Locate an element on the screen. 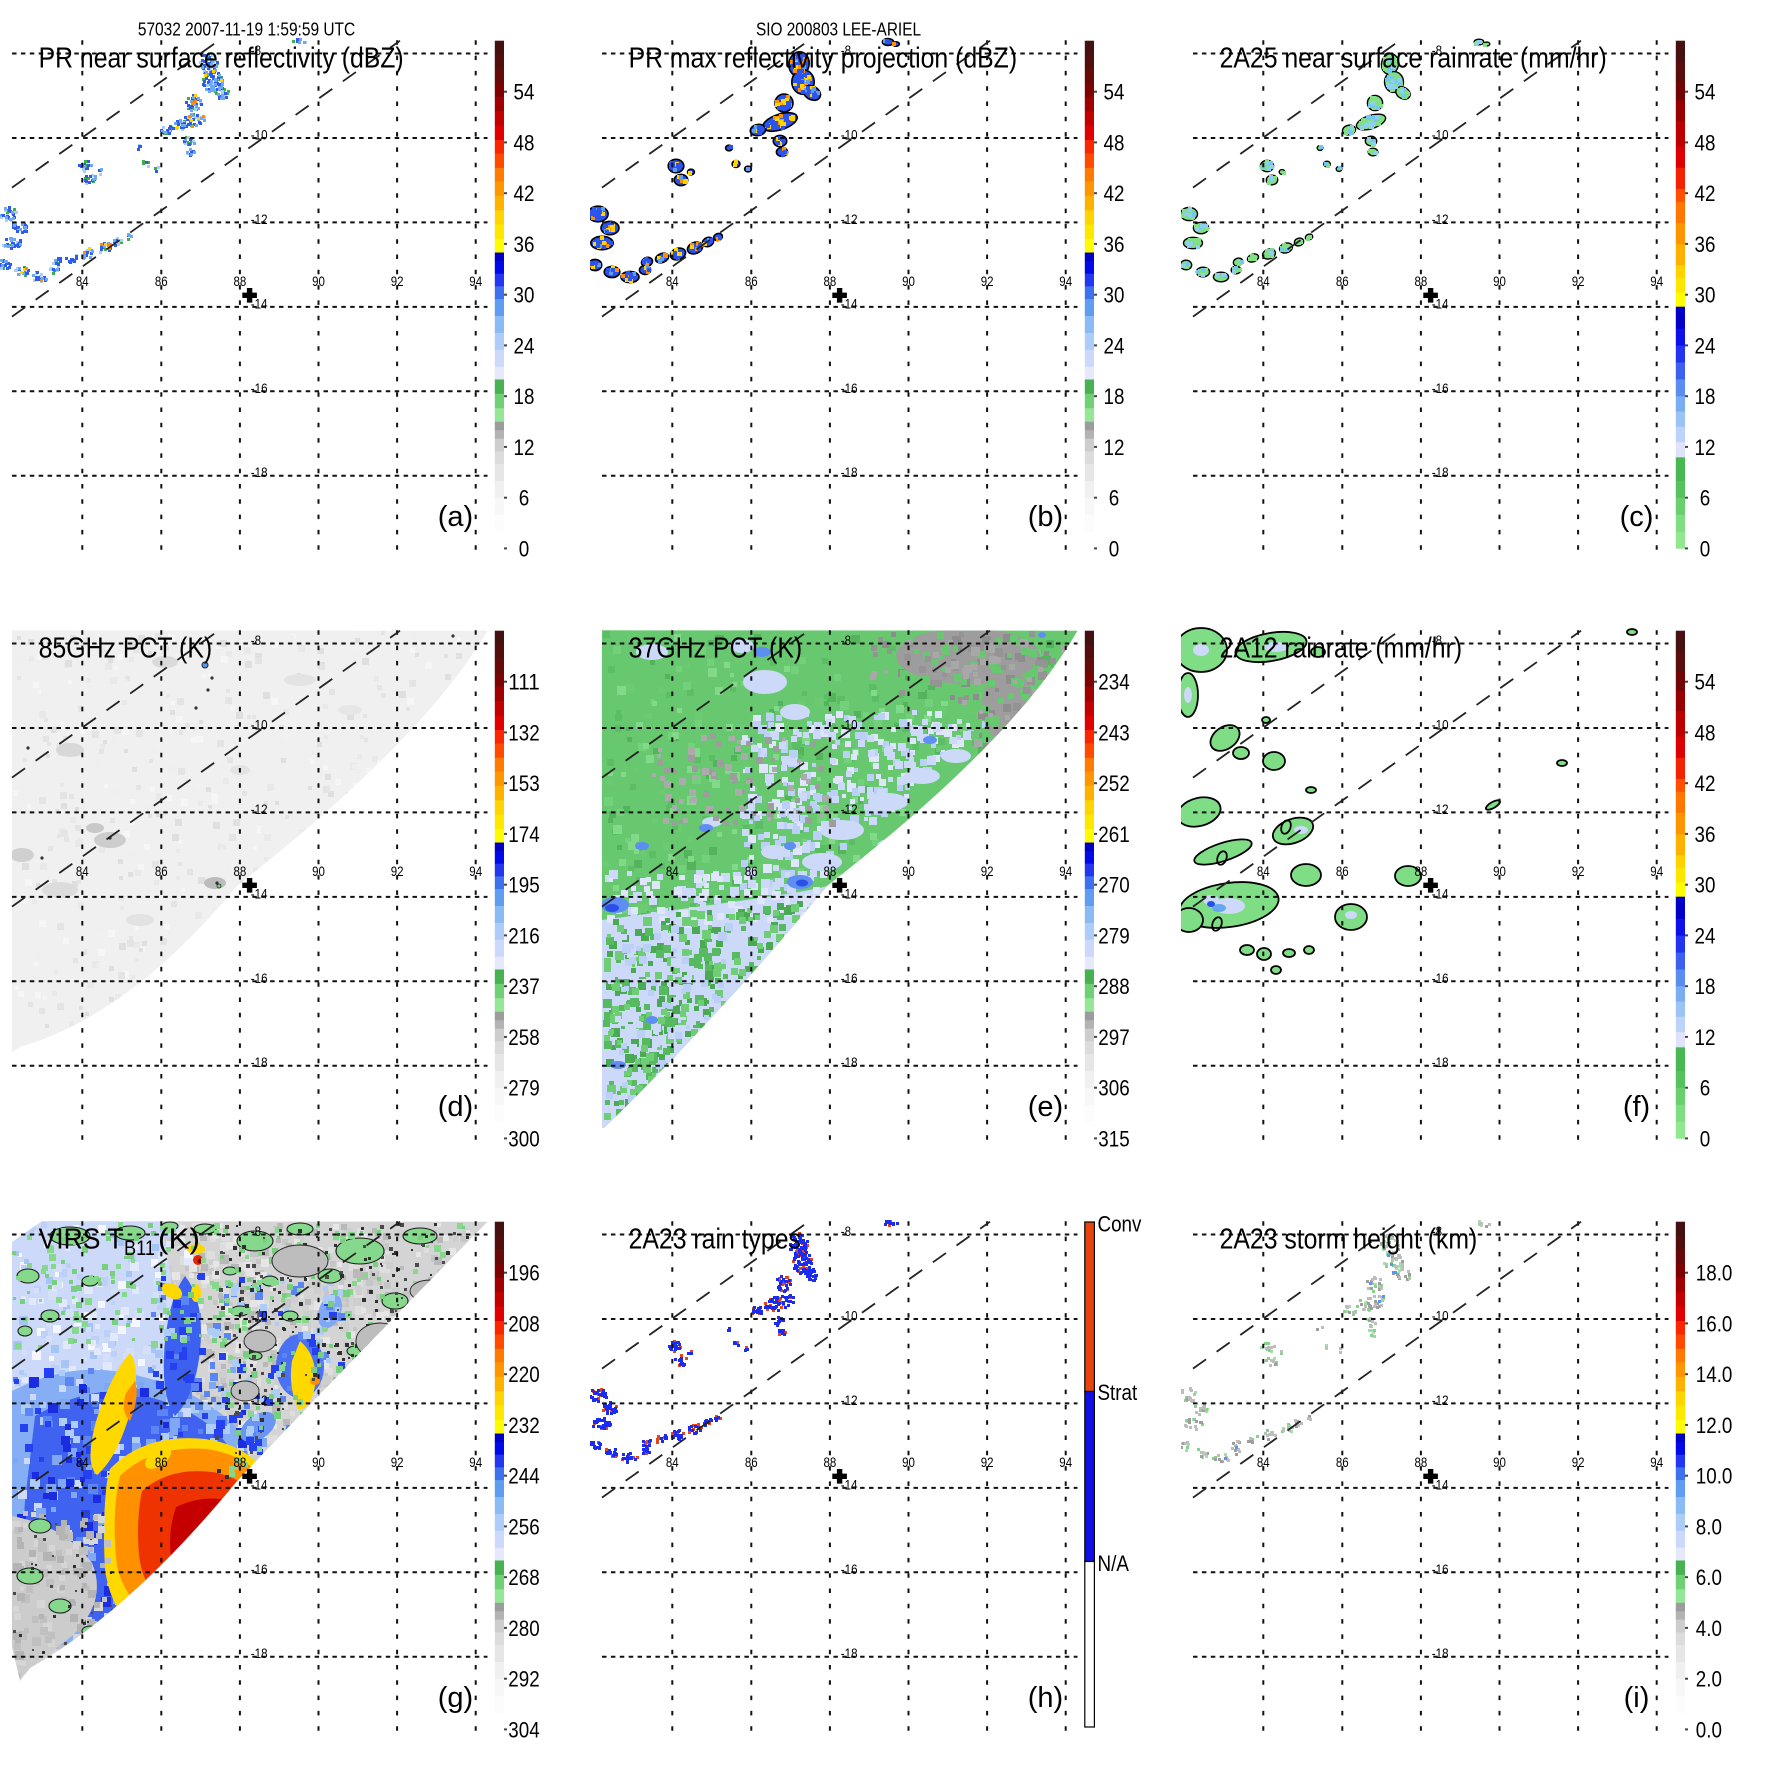 The width and height of the screenshot is (1771, 1771). svg-text: 30 is located at coordinates (1704, 295).